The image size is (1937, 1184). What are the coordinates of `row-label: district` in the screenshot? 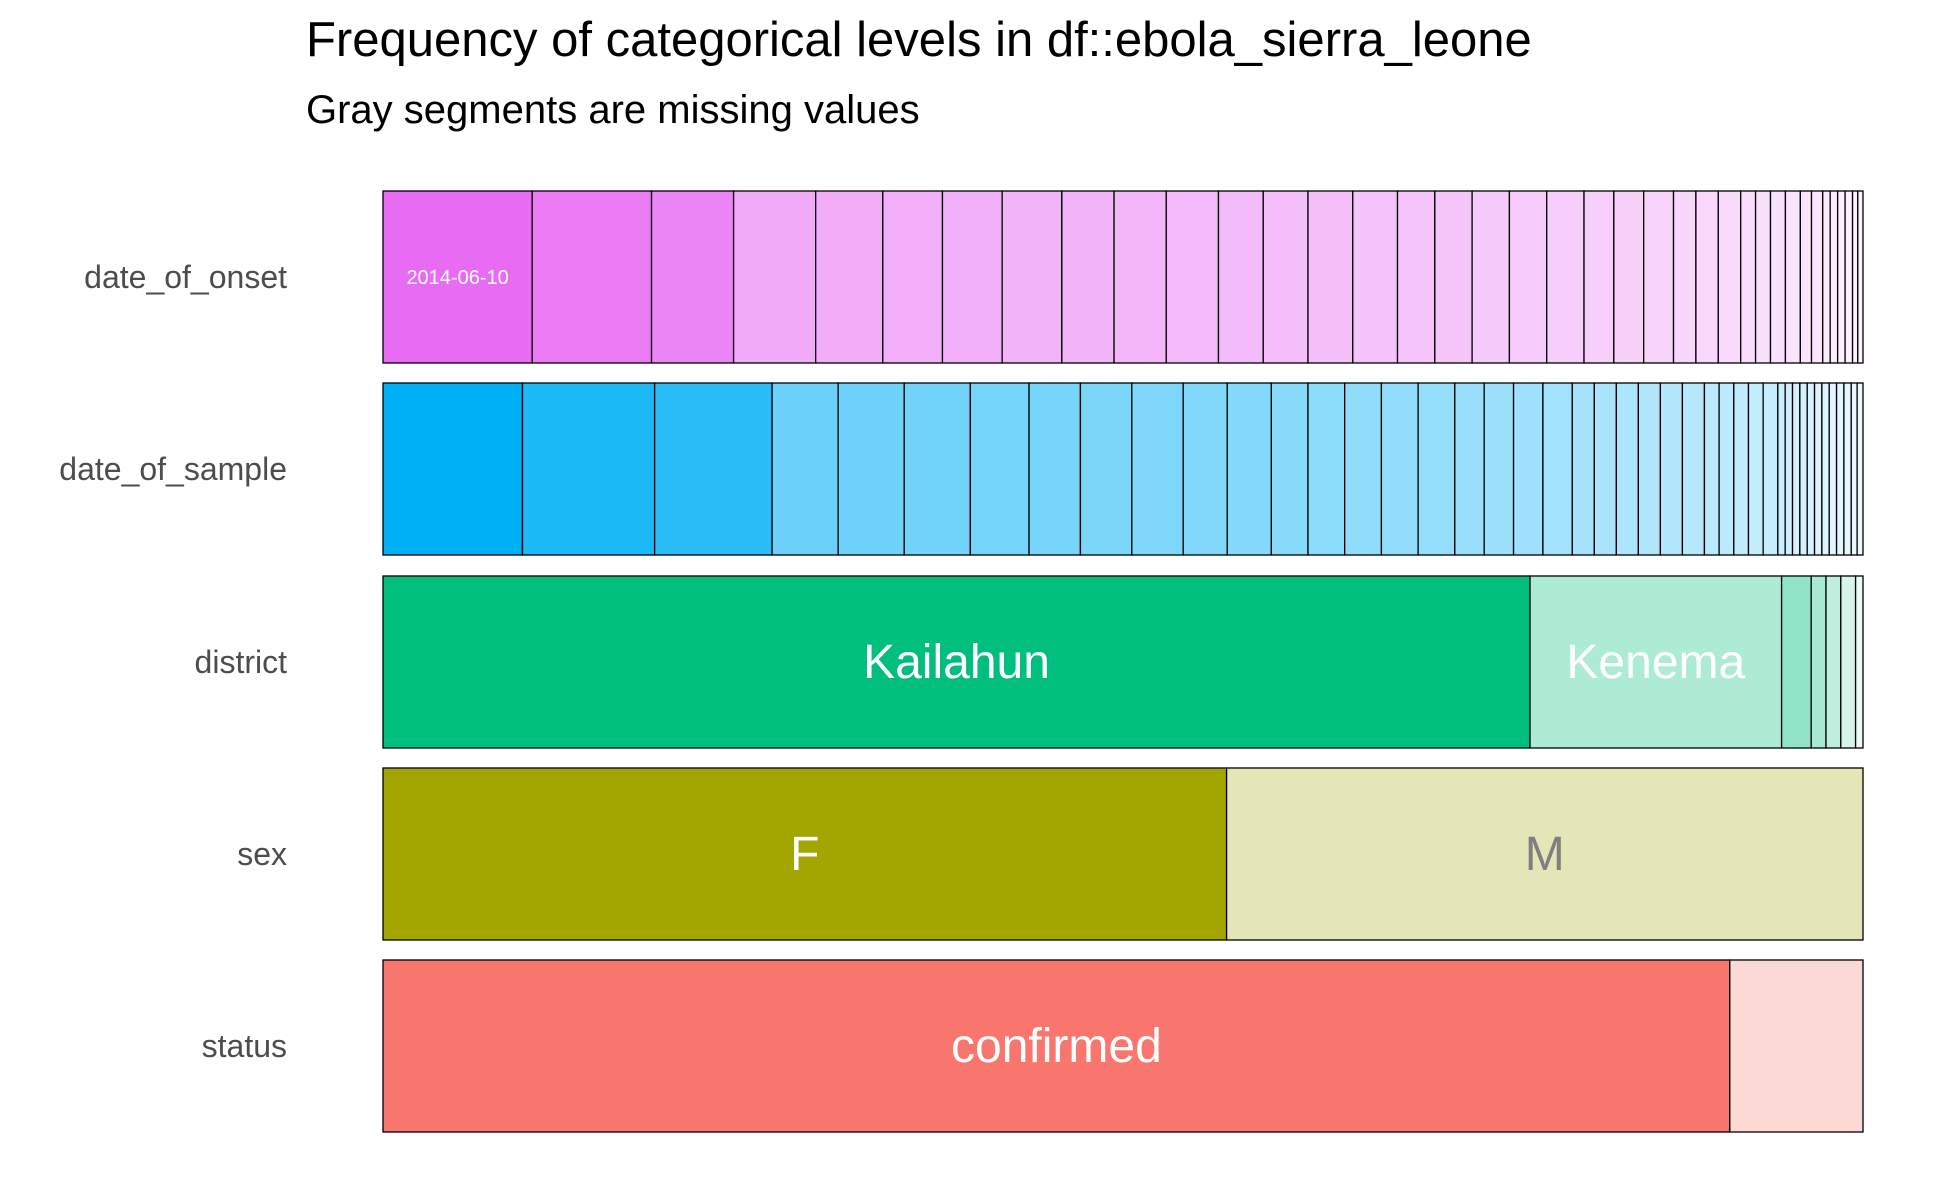 It's located at (241, 662).